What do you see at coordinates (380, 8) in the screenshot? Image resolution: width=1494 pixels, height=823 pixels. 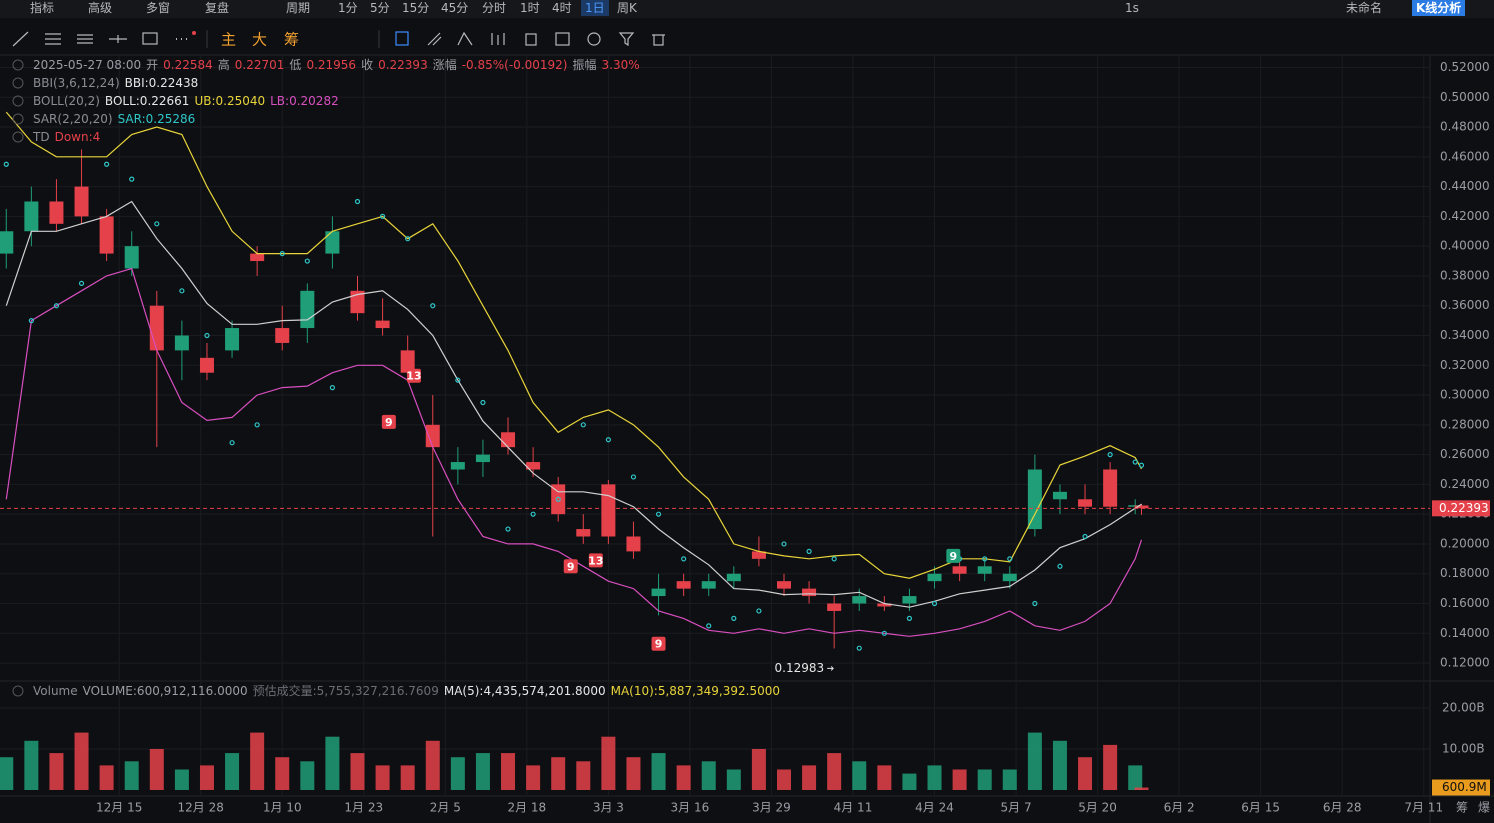 I see `toolbar-item: 5分` at bounding box center [380, 8].